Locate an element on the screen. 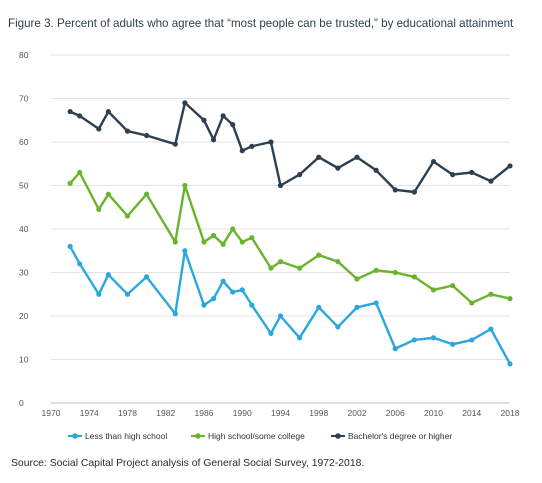 Image resolution: width=542 pixels, height=483 pixels. legend-label: Bachelor's degree or higher is located at coordinates (400, 436).